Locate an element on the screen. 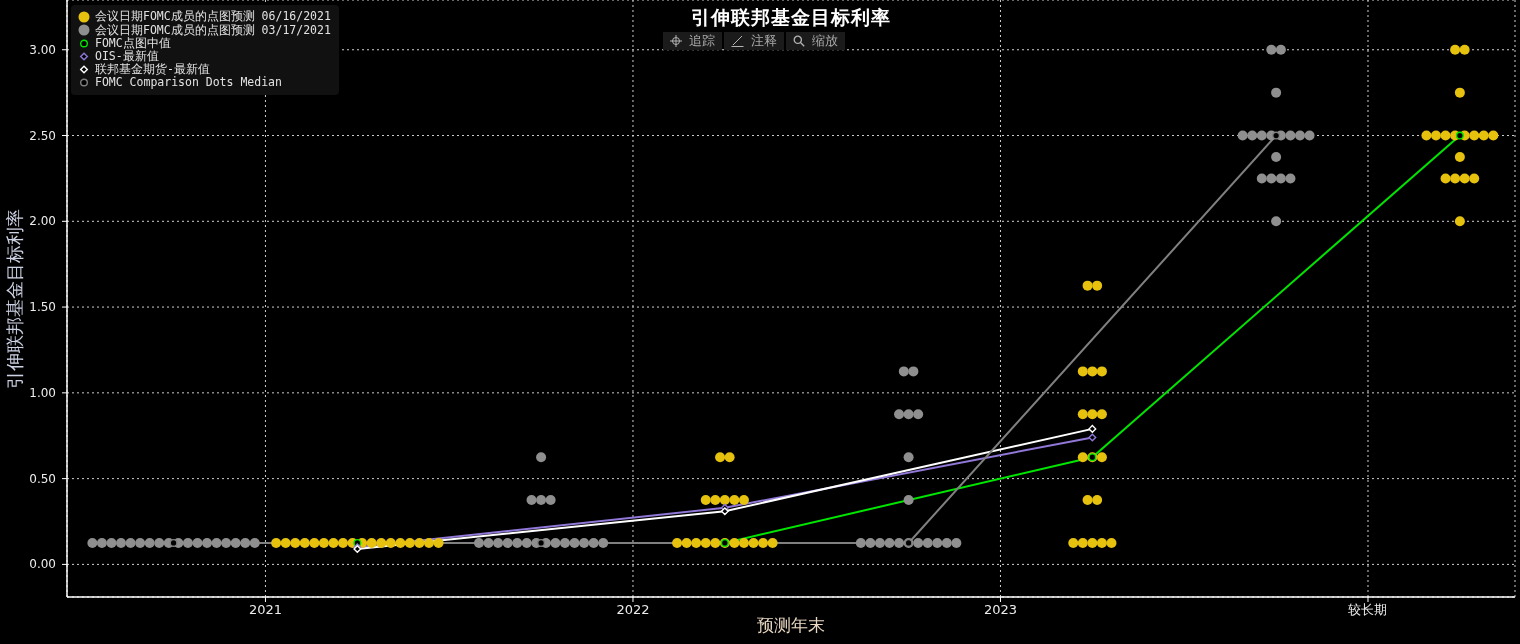  annotation: 追踪 is located at coordinates (702, 41).